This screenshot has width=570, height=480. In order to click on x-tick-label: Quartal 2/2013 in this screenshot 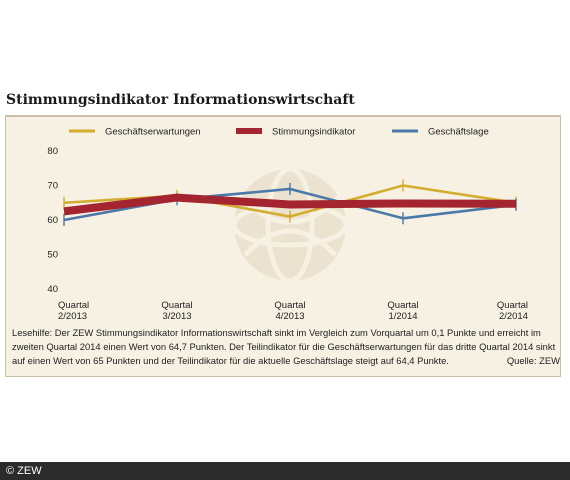, I will do `click(73, 311)`.